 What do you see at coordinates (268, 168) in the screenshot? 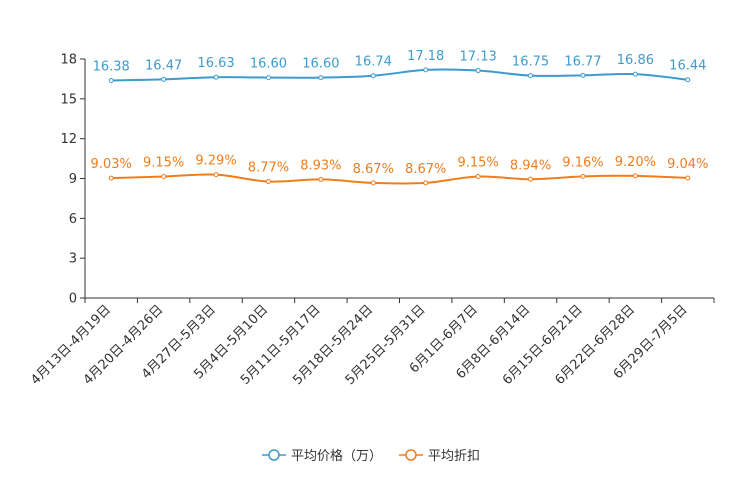
I see `data-label: 8.77%` at bounding box center [268, 168].